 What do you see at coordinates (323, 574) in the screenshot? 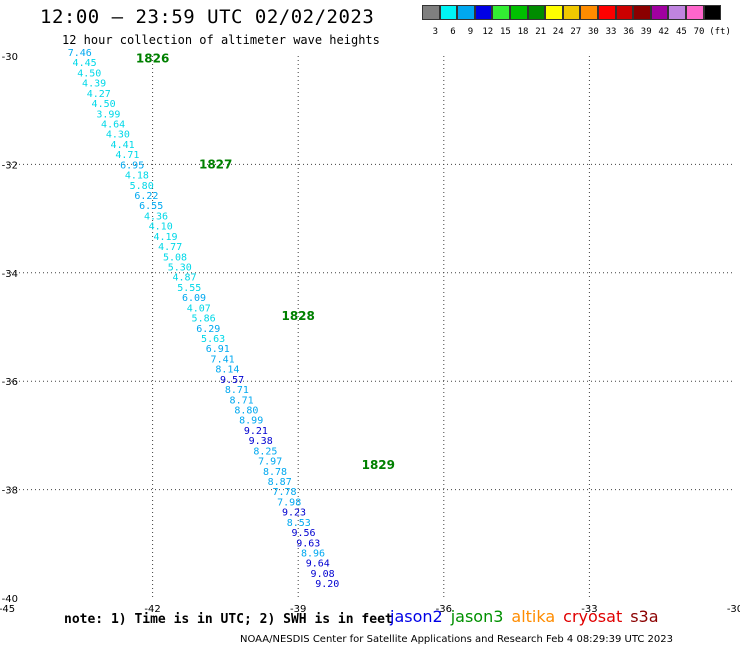
I see `wave-height-value: 9.08` at bounding box center [323, 574].